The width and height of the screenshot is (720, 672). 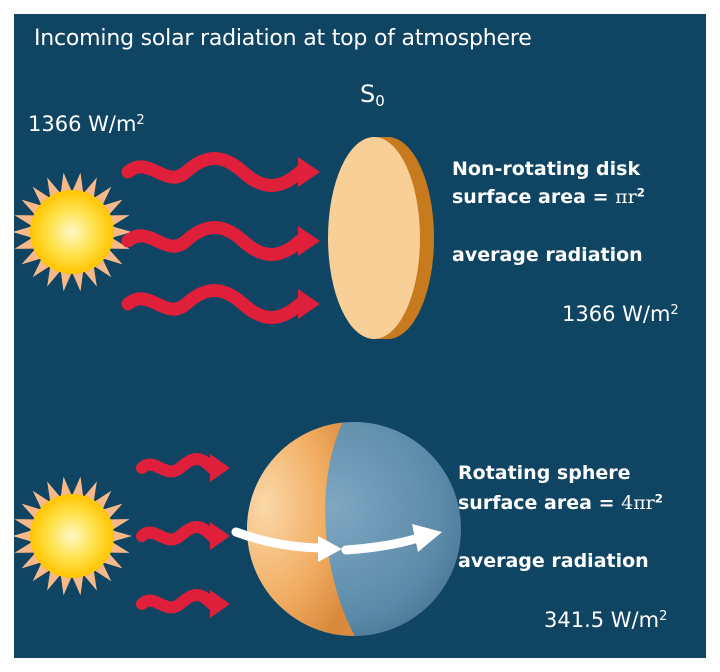 I want to click on sphere-title: Rotating sphere, so click(x=544, y=473).